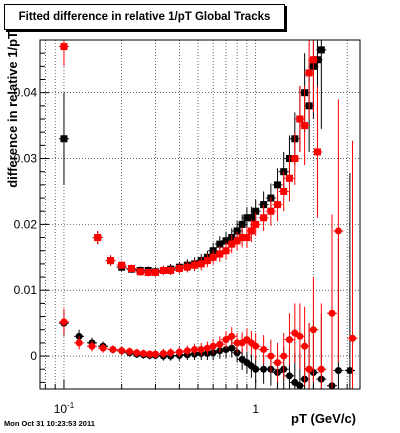 The image size is (400, 433). I want to click on x-axis-label: pT (GeV/c), so click(324, 418).